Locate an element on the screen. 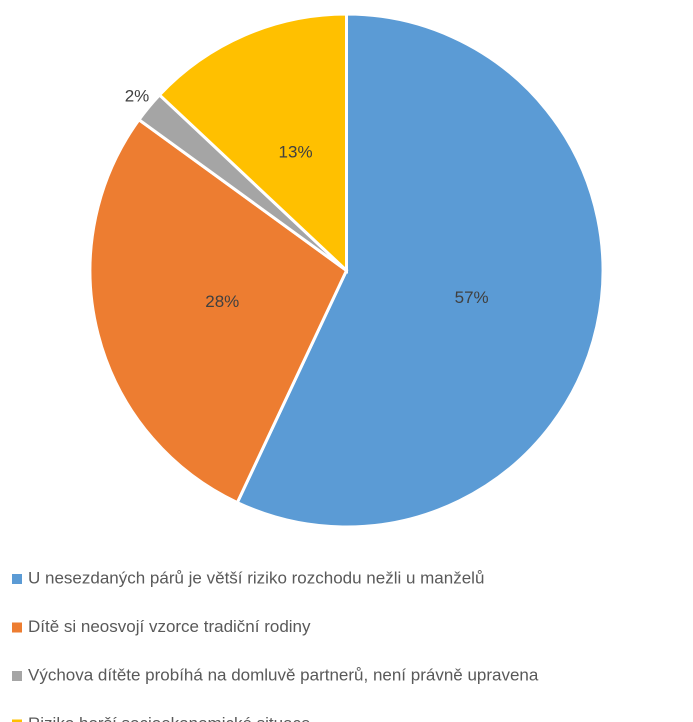  pie-slice is located at coordinates (252, 143).